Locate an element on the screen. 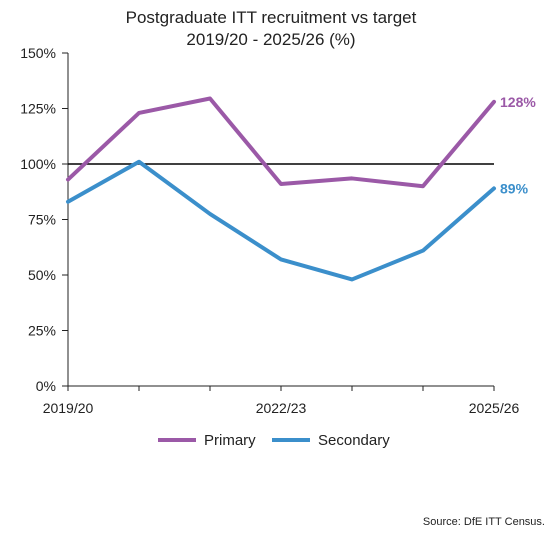 This screenshot has width=557, height=539. chart-title-line-2: 2019/20 - 2025/26 (%) is located at coordinates (270, 39).